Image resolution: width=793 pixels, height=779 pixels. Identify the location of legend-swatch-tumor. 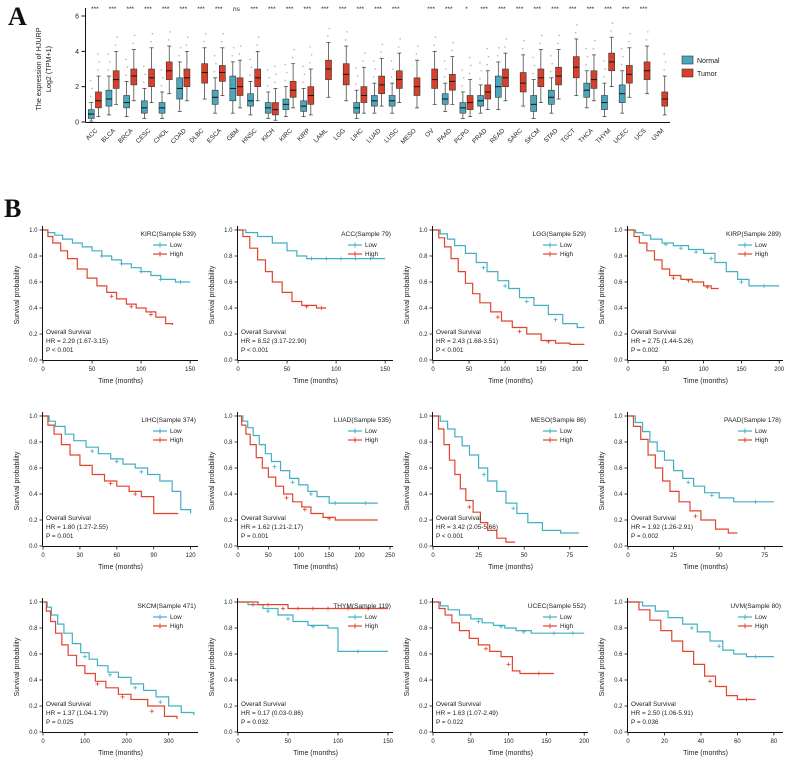
(687, 73).